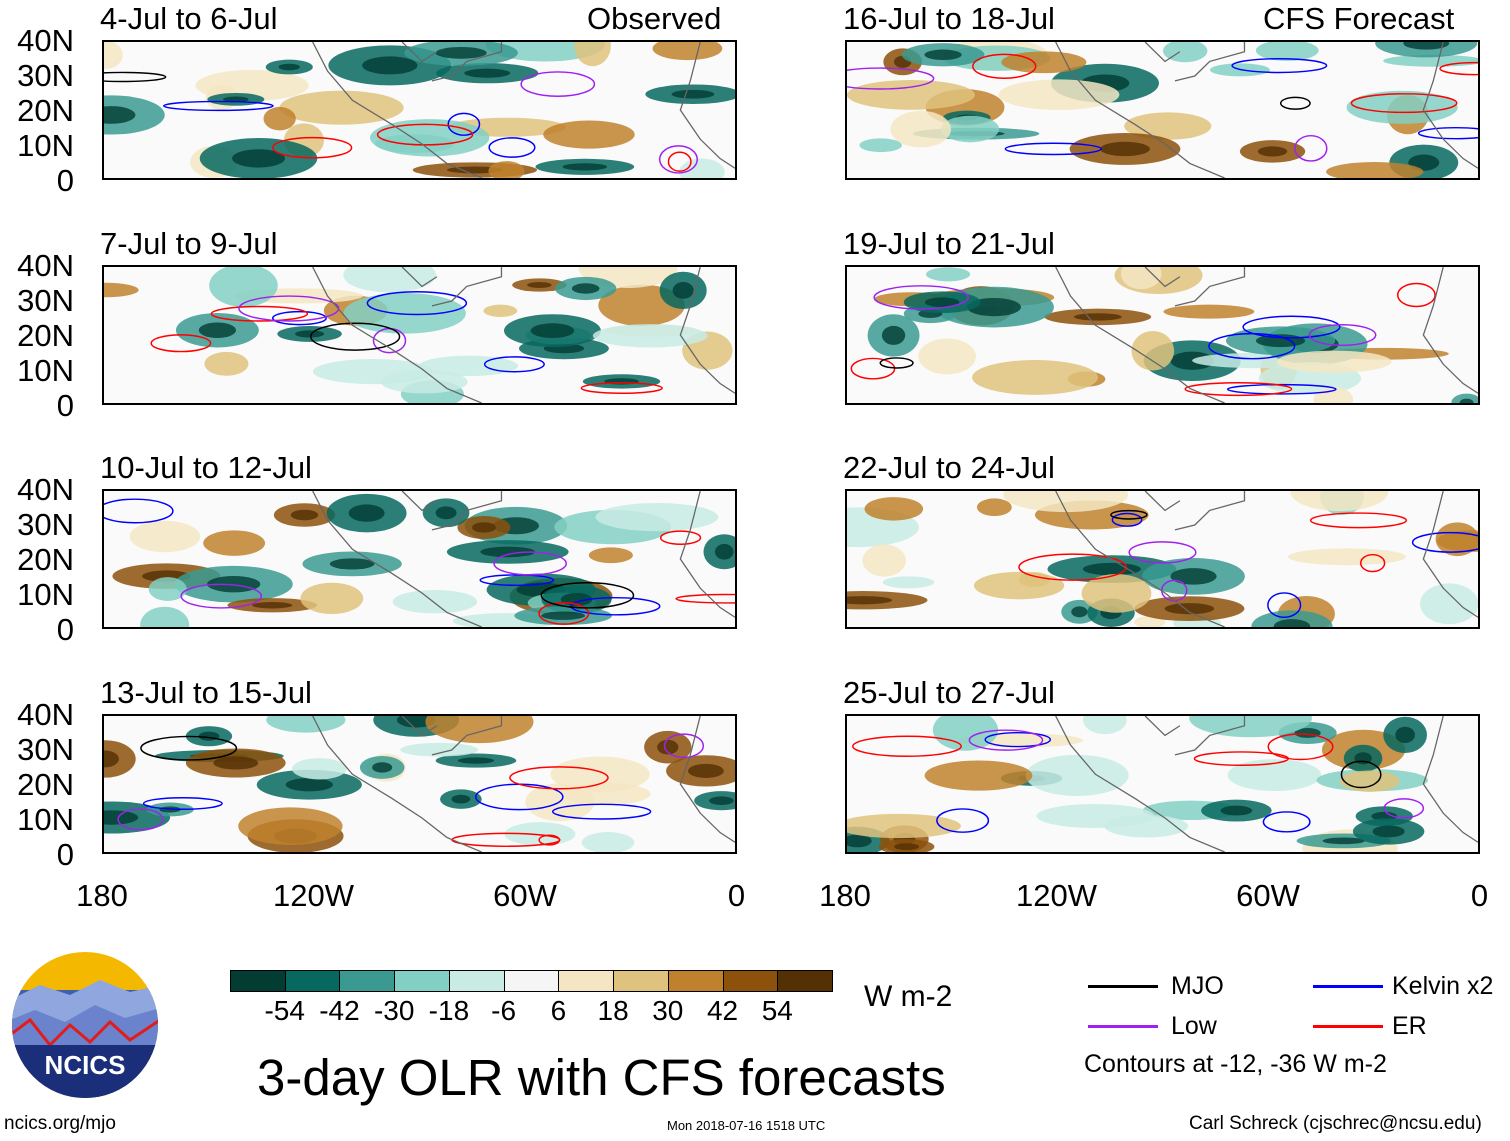 The height and width of the screenshot is (1141, 1510). What do you see at coordinates (1348, 1026) in the screenshot?
I see `legend-line-er` at bounding box center [1348, 1026].